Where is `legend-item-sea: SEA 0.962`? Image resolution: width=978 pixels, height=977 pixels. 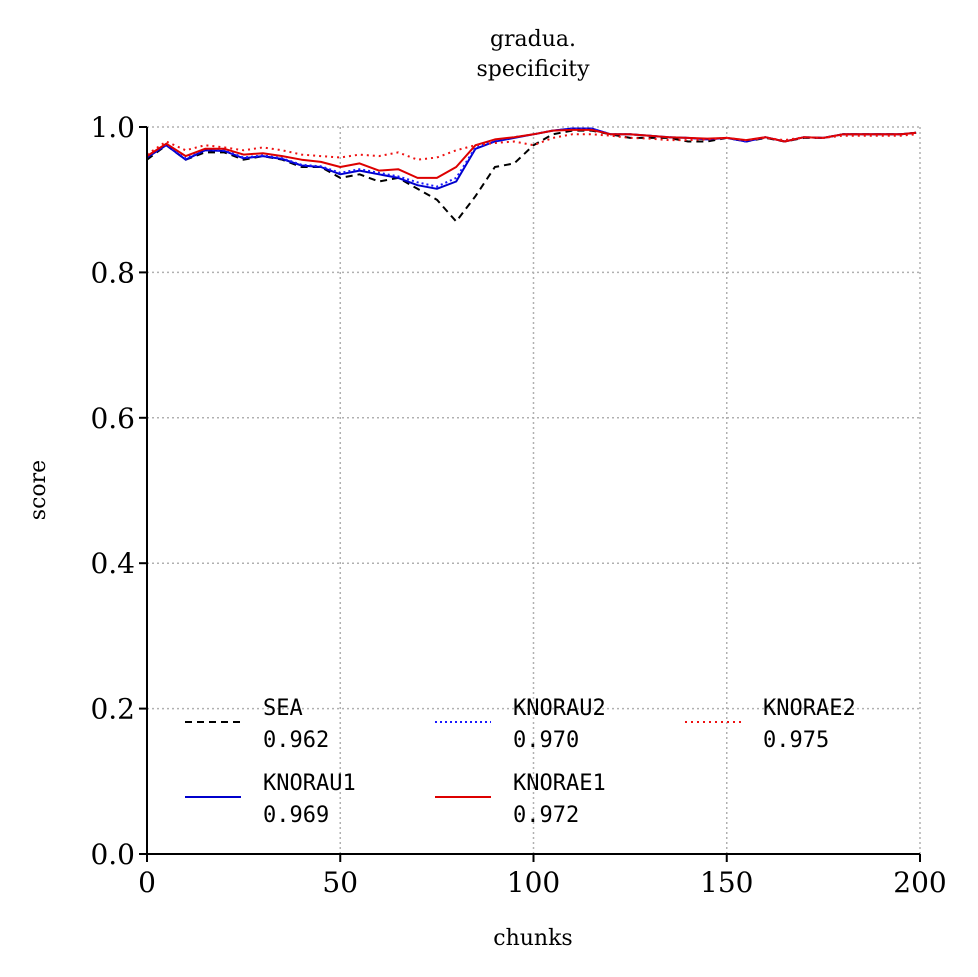
legend-item-sea: SEA 0.962 is located at coordinates (257, 724).